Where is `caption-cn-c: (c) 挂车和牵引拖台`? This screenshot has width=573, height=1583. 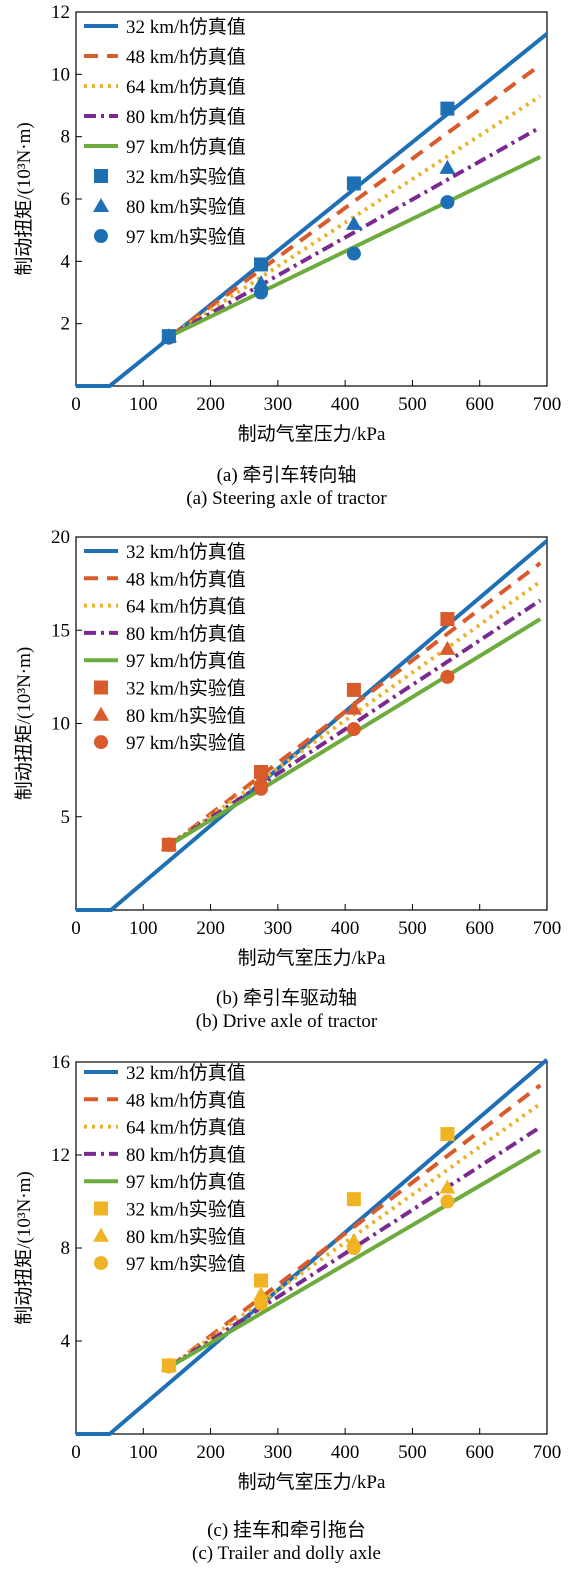 caption-cn-c: (c) 挂车和牵引拖台 is located at coordinates (286, 1530).